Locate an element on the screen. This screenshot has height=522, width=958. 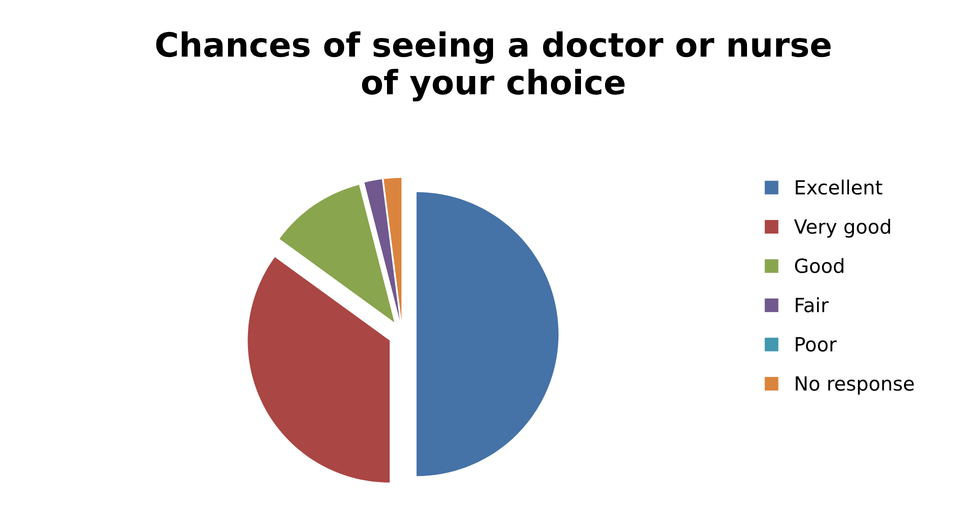
legend-label: Good is located at coordinates (819, 266).